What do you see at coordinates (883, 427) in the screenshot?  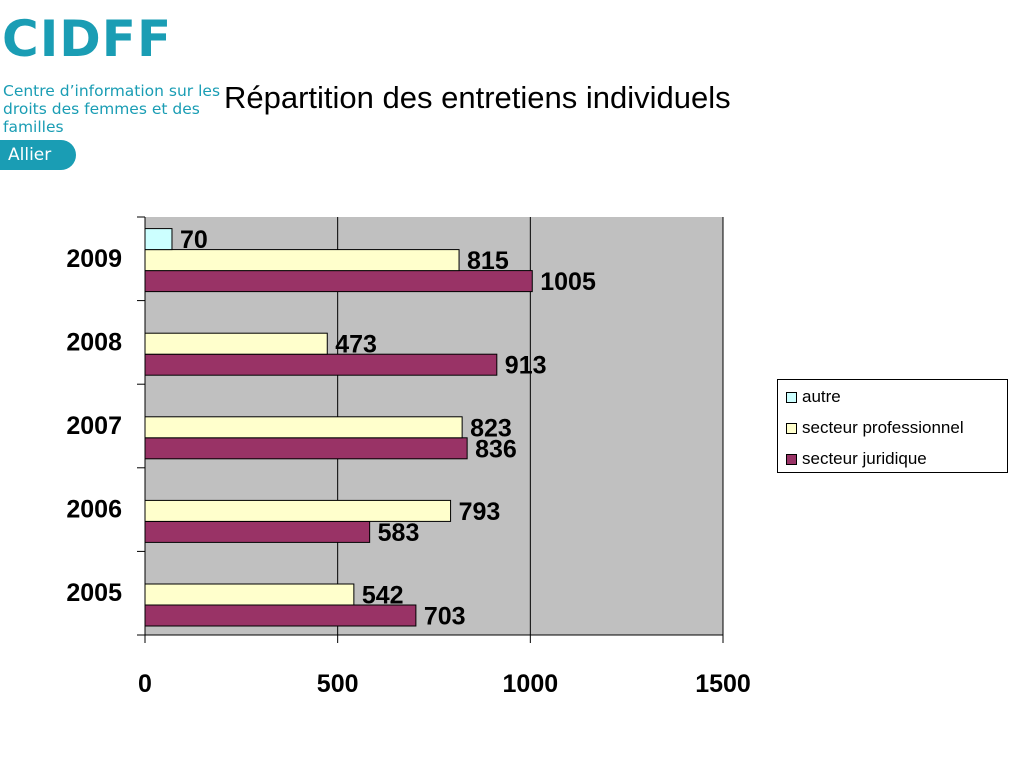 I see `legend-label: secteur professionnel` at bounding box center [883, 427].